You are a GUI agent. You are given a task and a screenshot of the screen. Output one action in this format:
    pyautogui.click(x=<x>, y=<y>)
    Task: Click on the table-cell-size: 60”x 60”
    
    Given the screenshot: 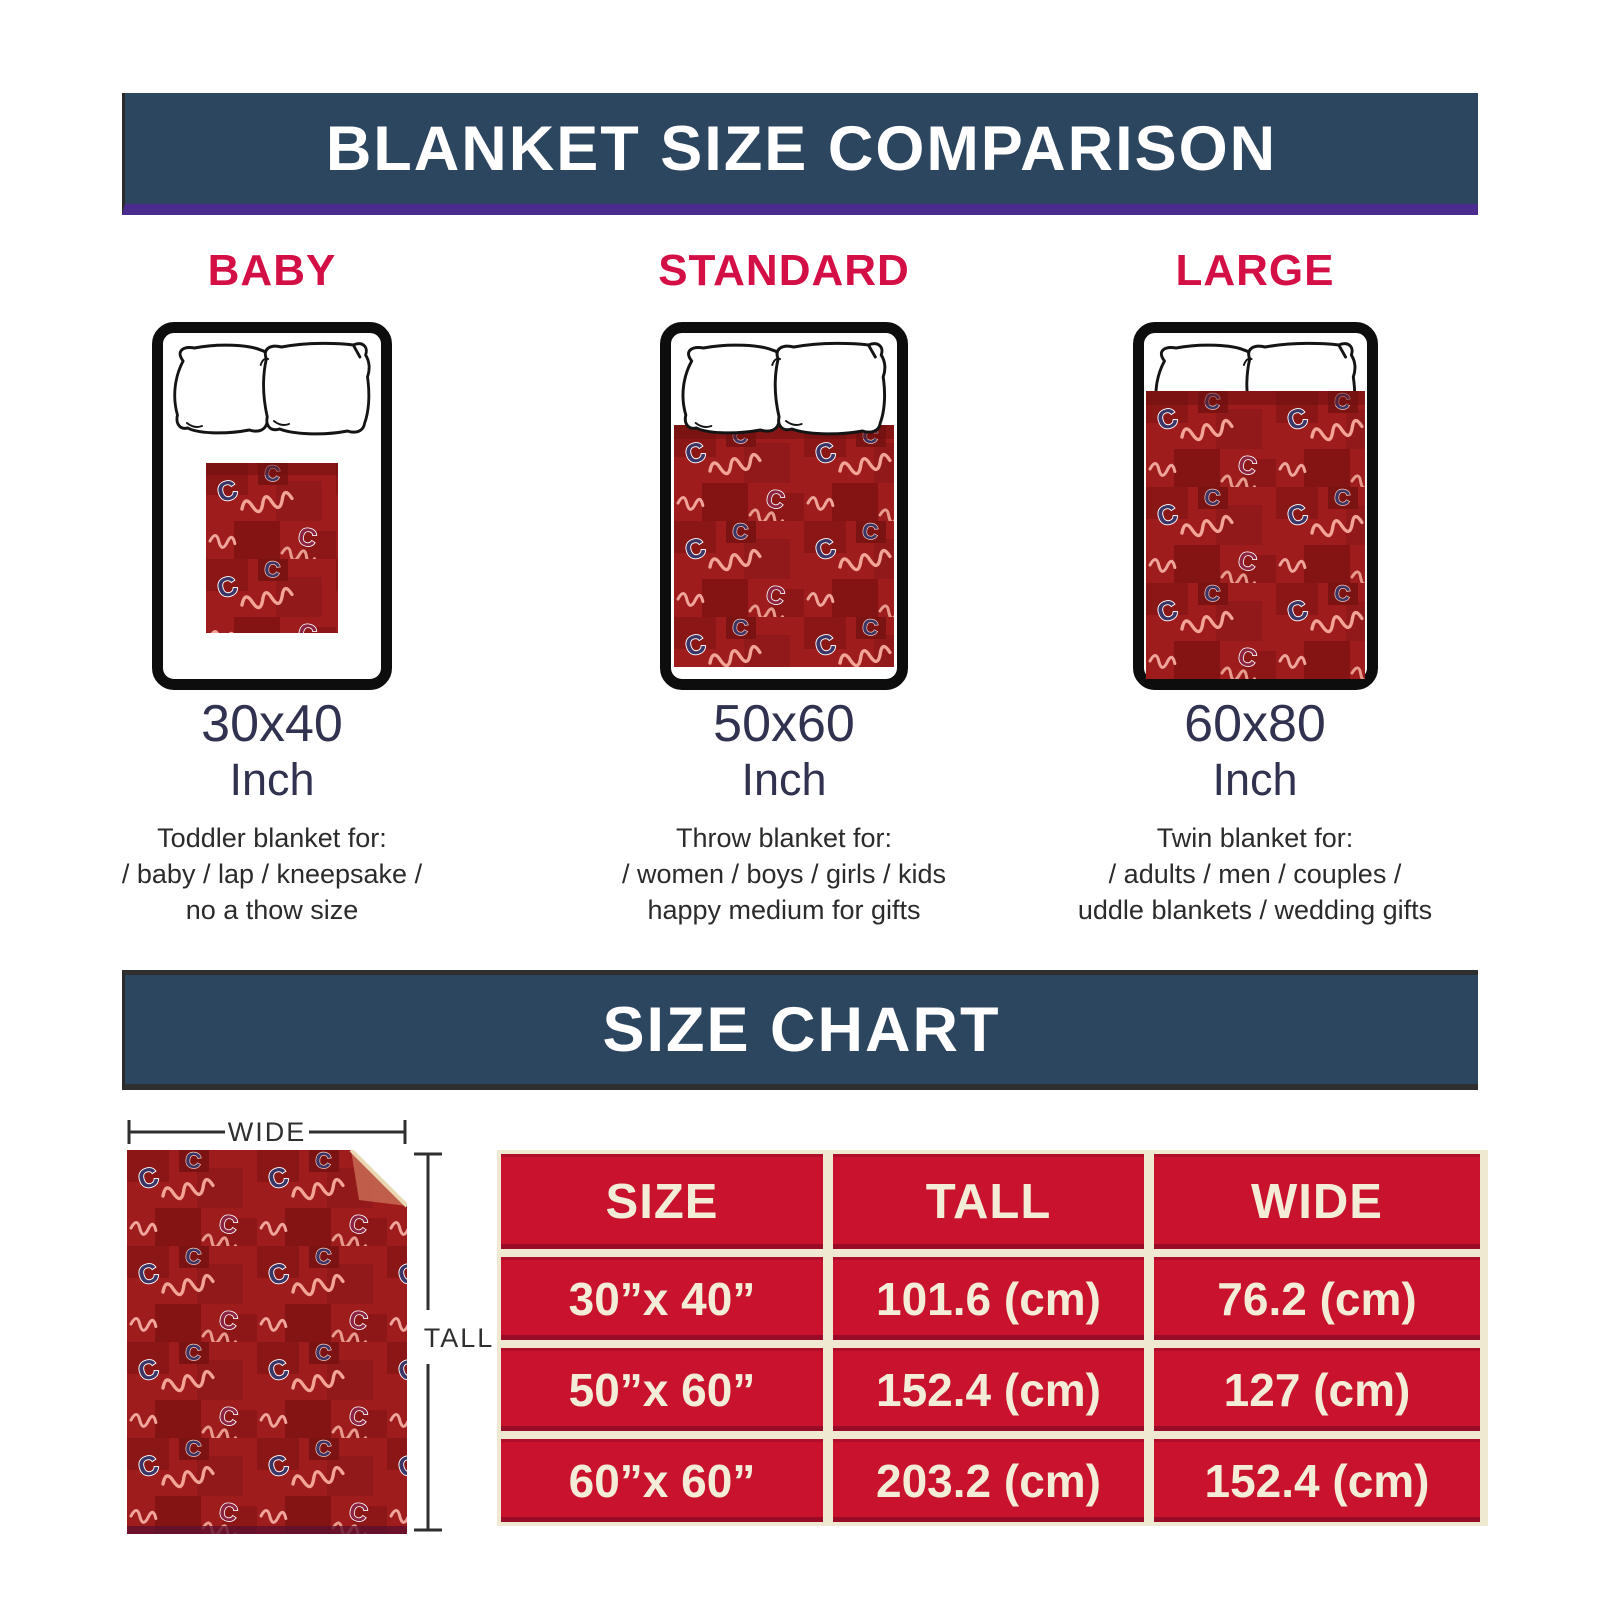 What is the action you would take?
    pyautogui.click(x=662, y=1480)
    